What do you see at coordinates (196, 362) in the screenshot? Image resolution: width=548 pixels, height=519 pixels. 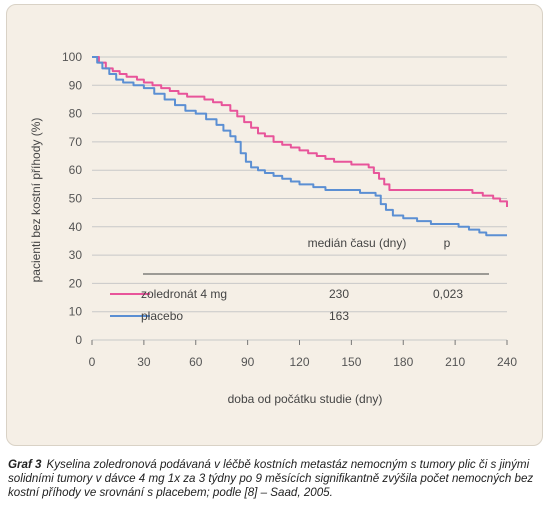 I see `x-tick-label: 60` at bounding box center [196, 362].